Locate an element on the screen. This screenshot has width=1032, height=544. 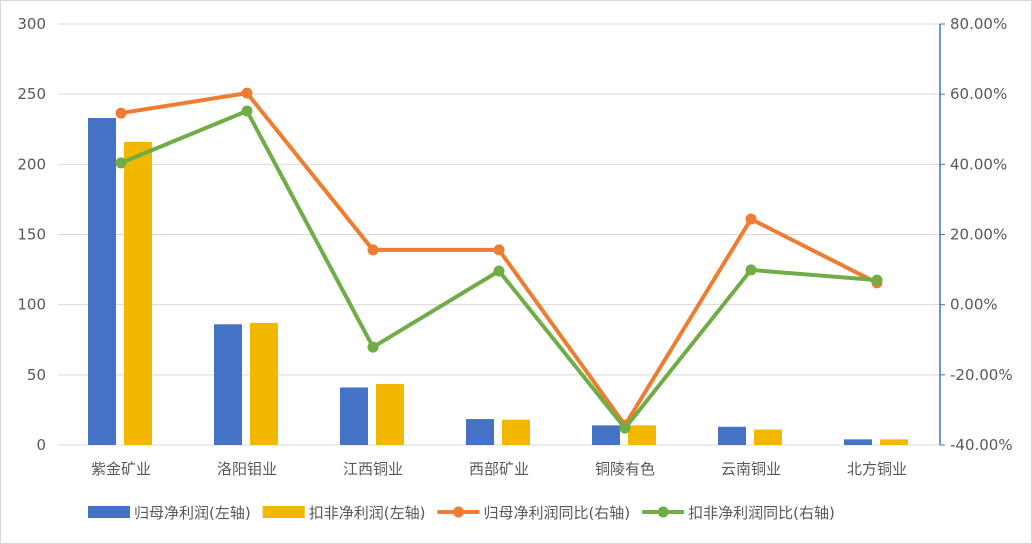
y-right-tick-label: 60.00% is located at coordinates (978, 94).